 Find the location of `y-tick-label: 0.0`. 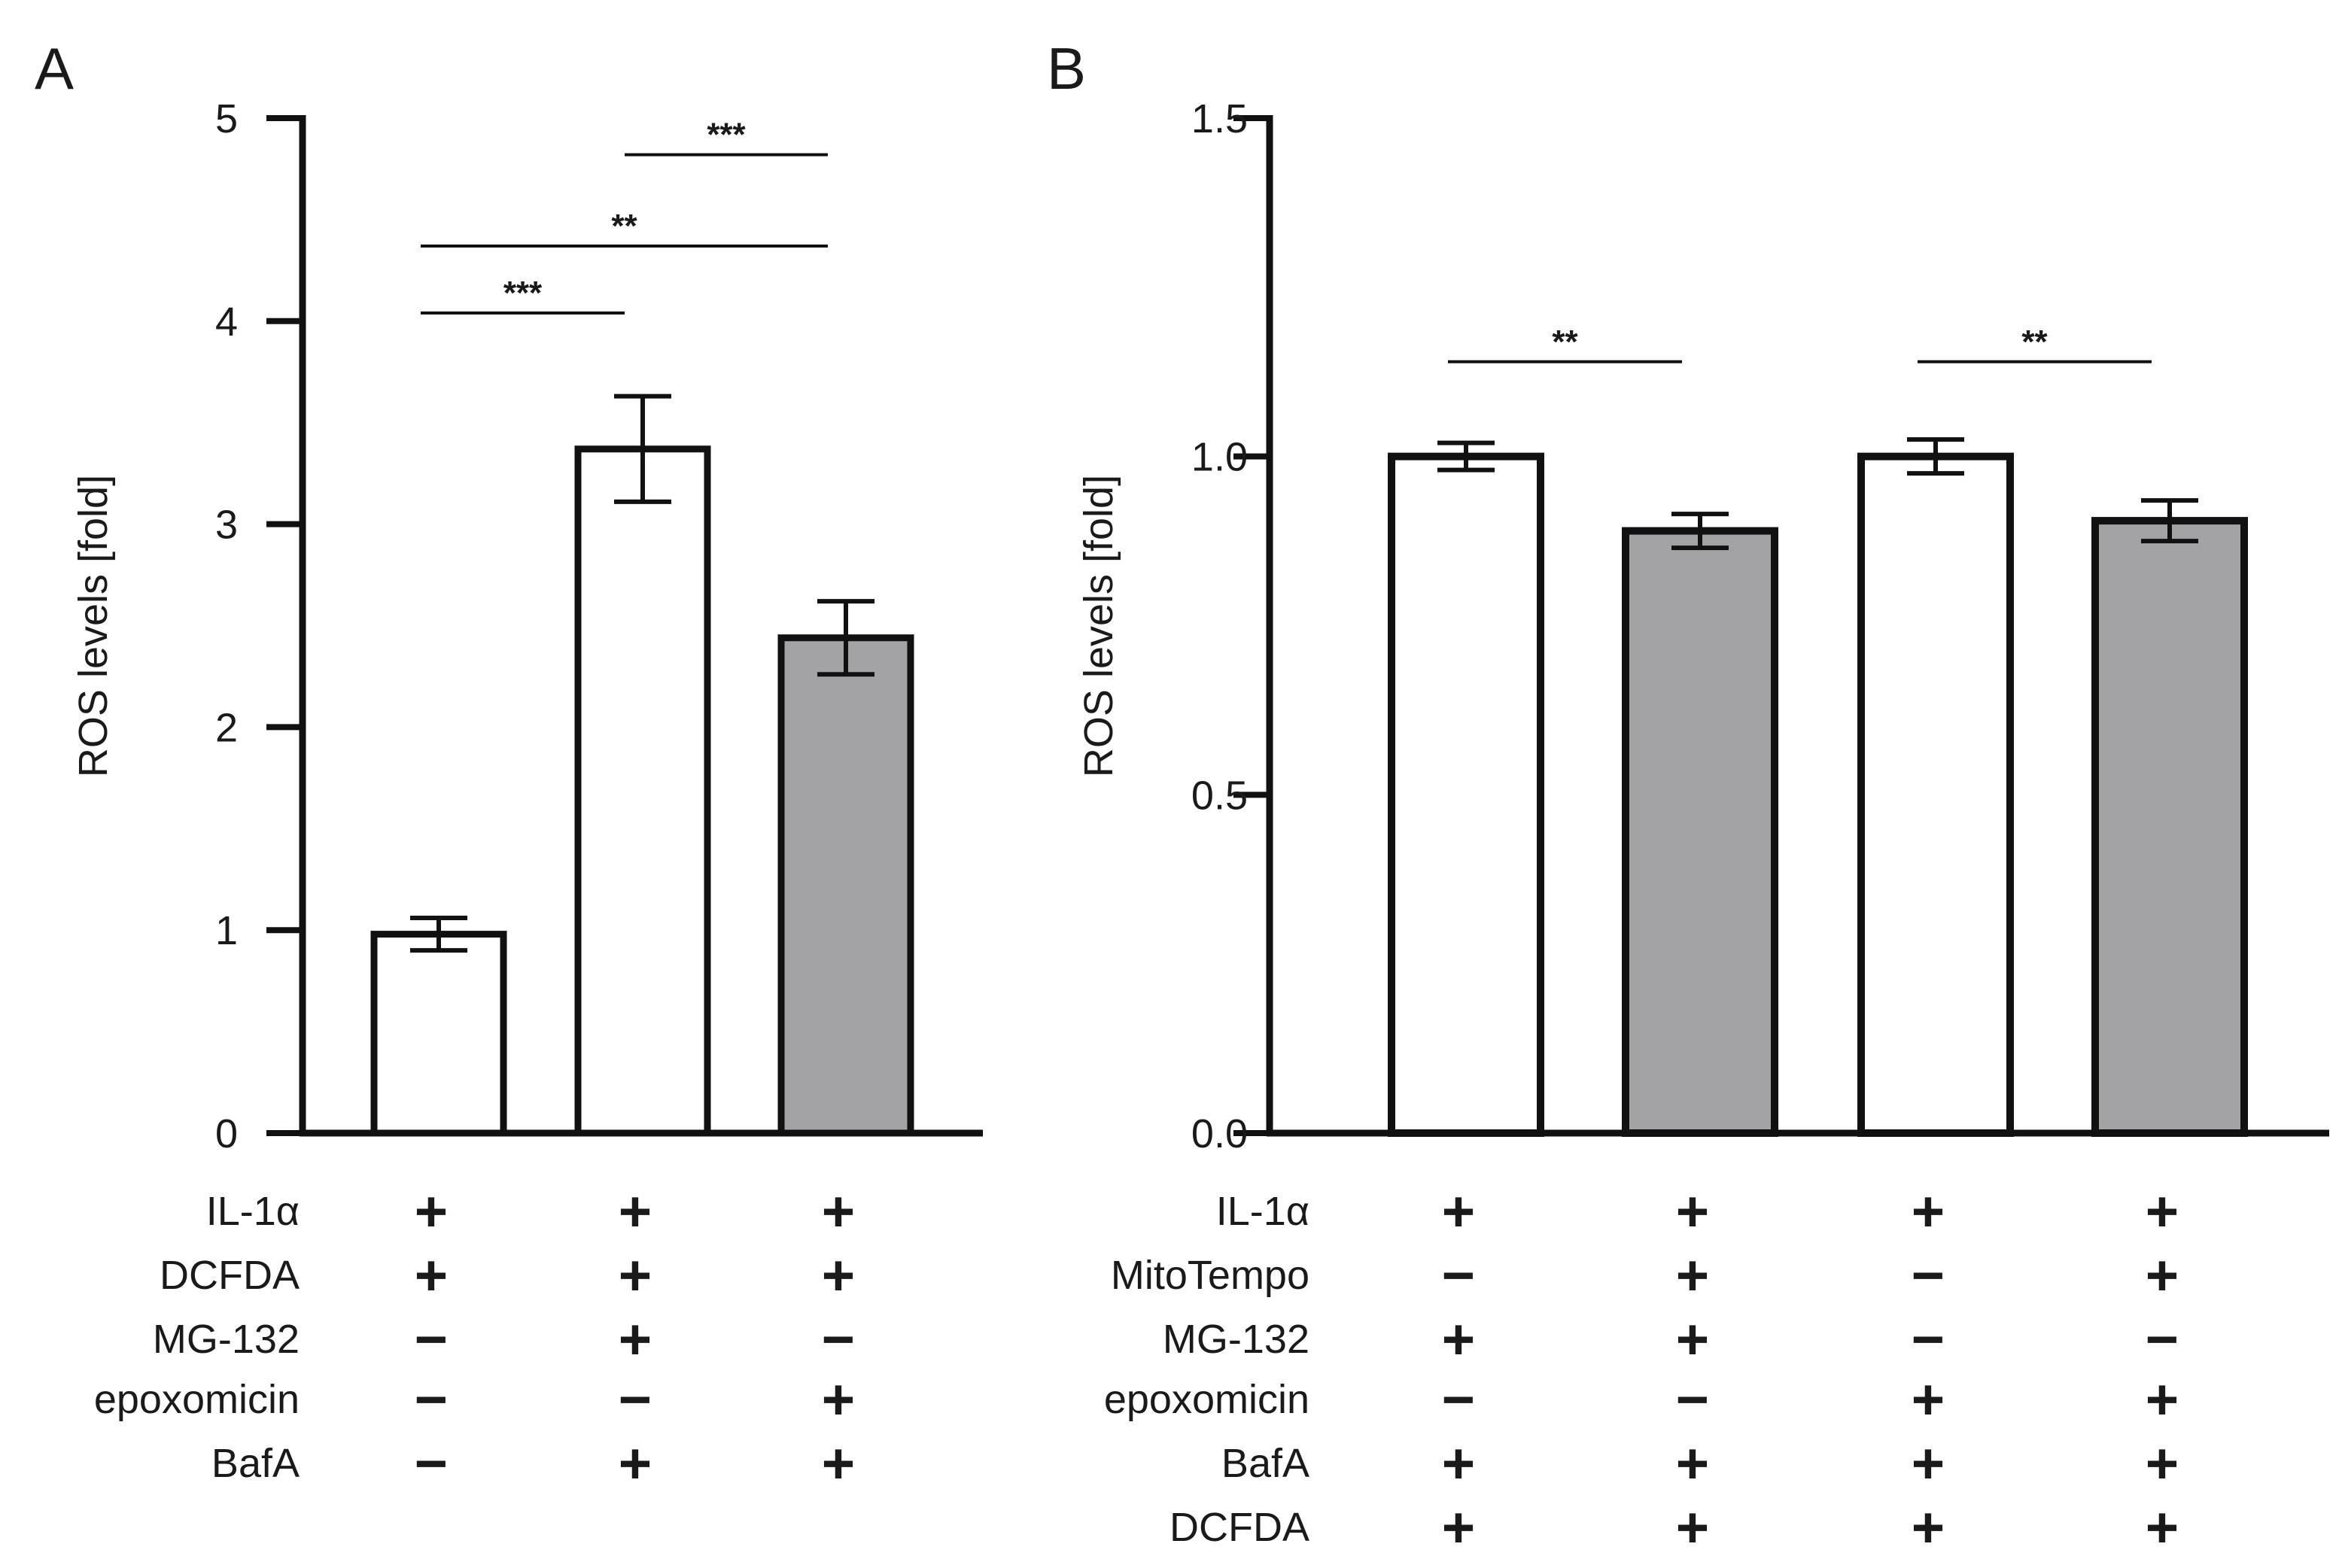

y-tick-label: 0.0 is located at coordinates (1219, 1133).